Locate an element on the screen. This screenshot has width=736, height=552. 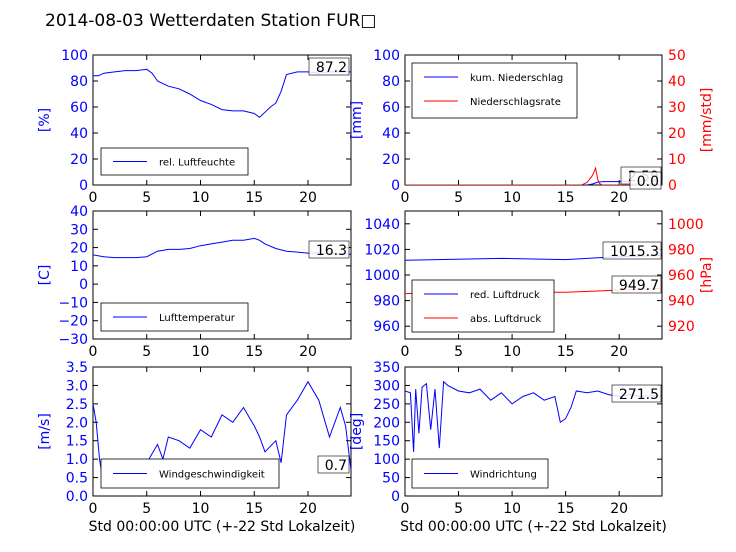
y2-tick-label: 30 is located at coordinates (677, 108).